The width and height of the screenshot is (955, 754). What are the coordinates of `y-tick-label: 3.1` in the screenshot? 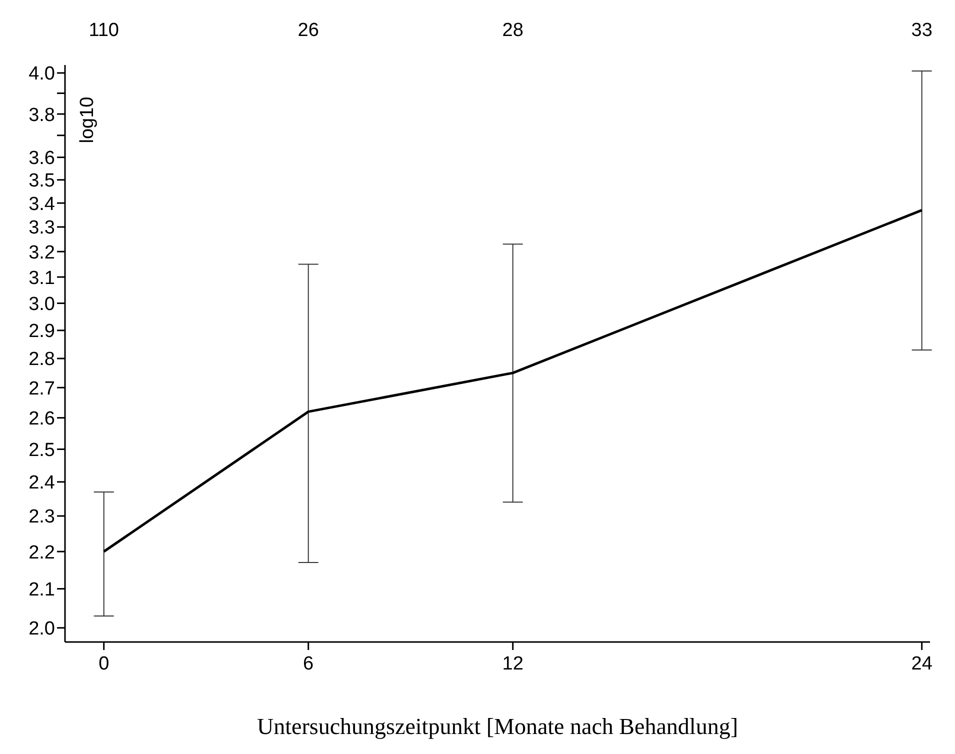 It's located at (41, 278).